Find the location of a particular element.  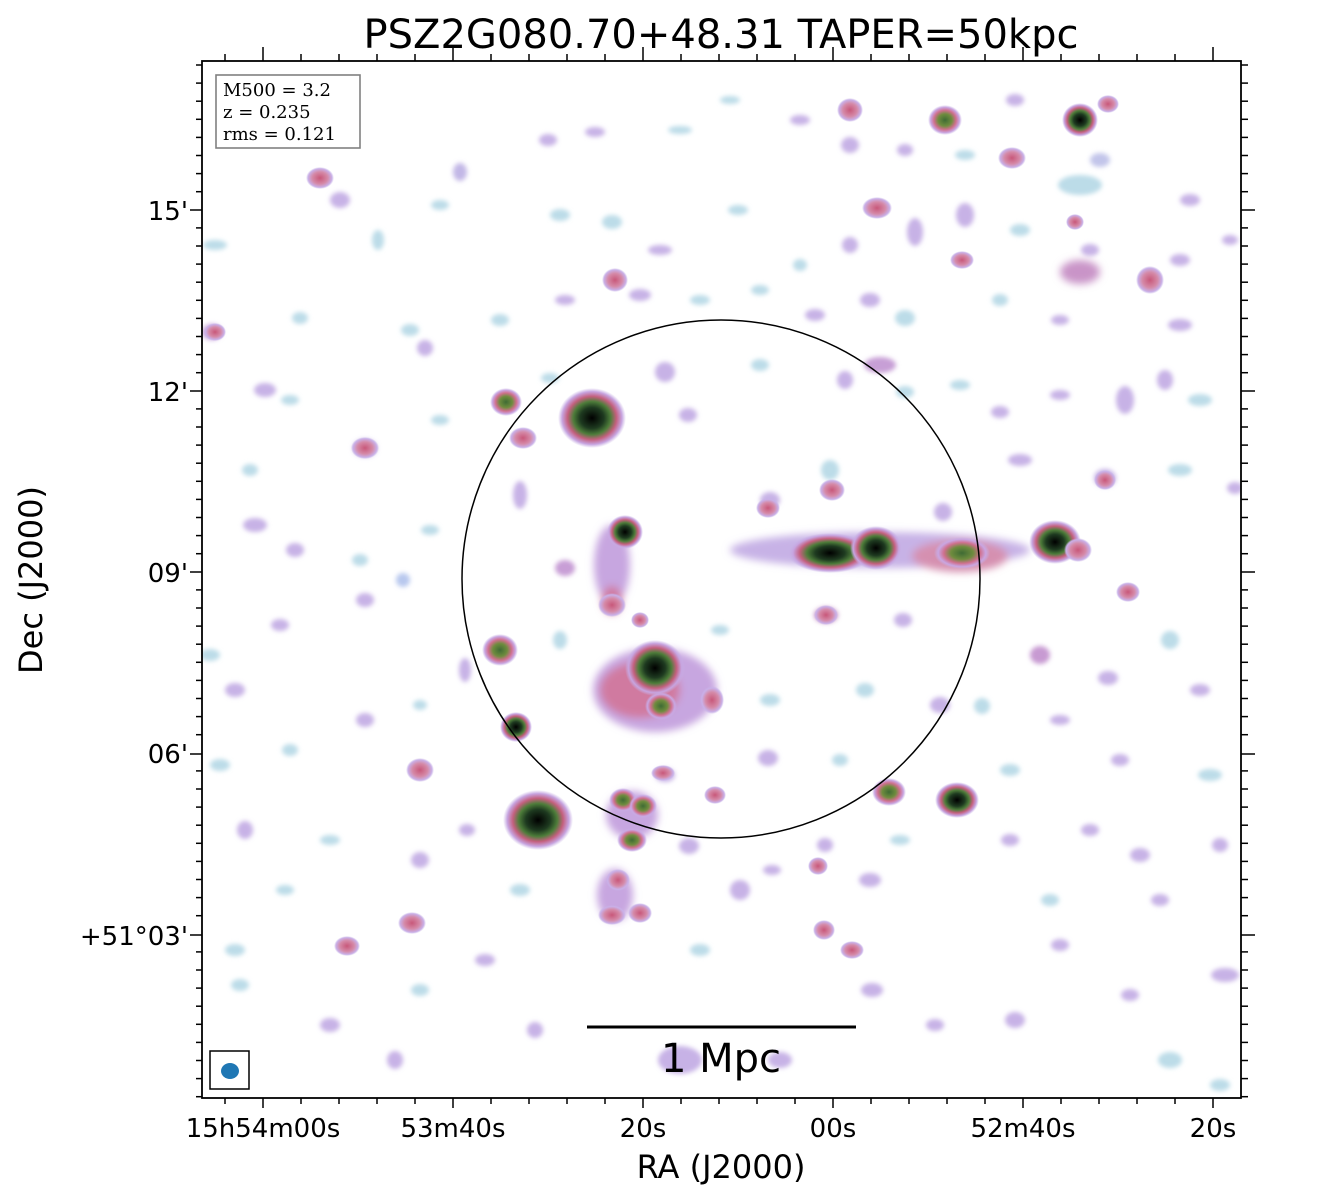

x-axis-label: RA (J2000) is located at coordinates (721, 1167).